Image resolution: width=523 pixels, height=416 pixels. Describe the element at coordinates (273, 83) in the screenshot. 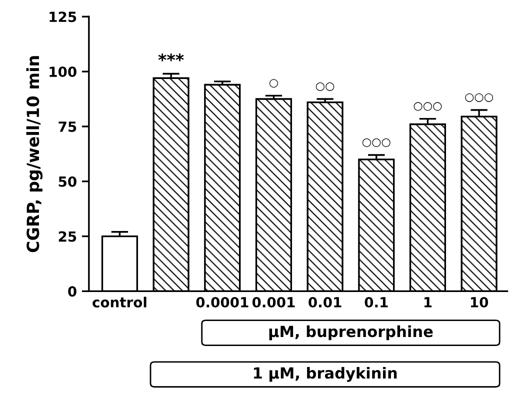

I see `annotation: ○` at that location.